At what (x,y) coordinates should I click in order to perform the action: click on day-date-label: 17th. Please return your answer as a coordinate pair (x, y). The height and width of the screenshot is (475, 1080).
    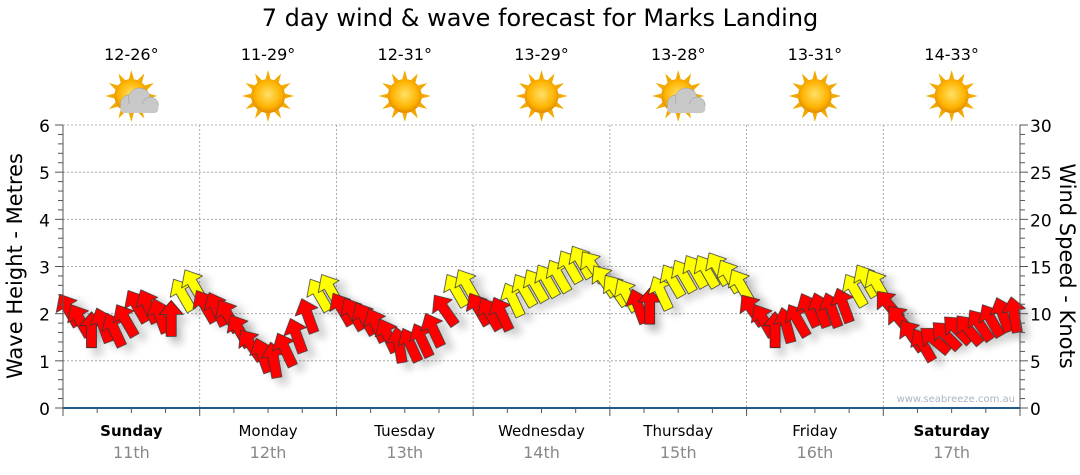
    Looking at the image, I should click on (951, 452).